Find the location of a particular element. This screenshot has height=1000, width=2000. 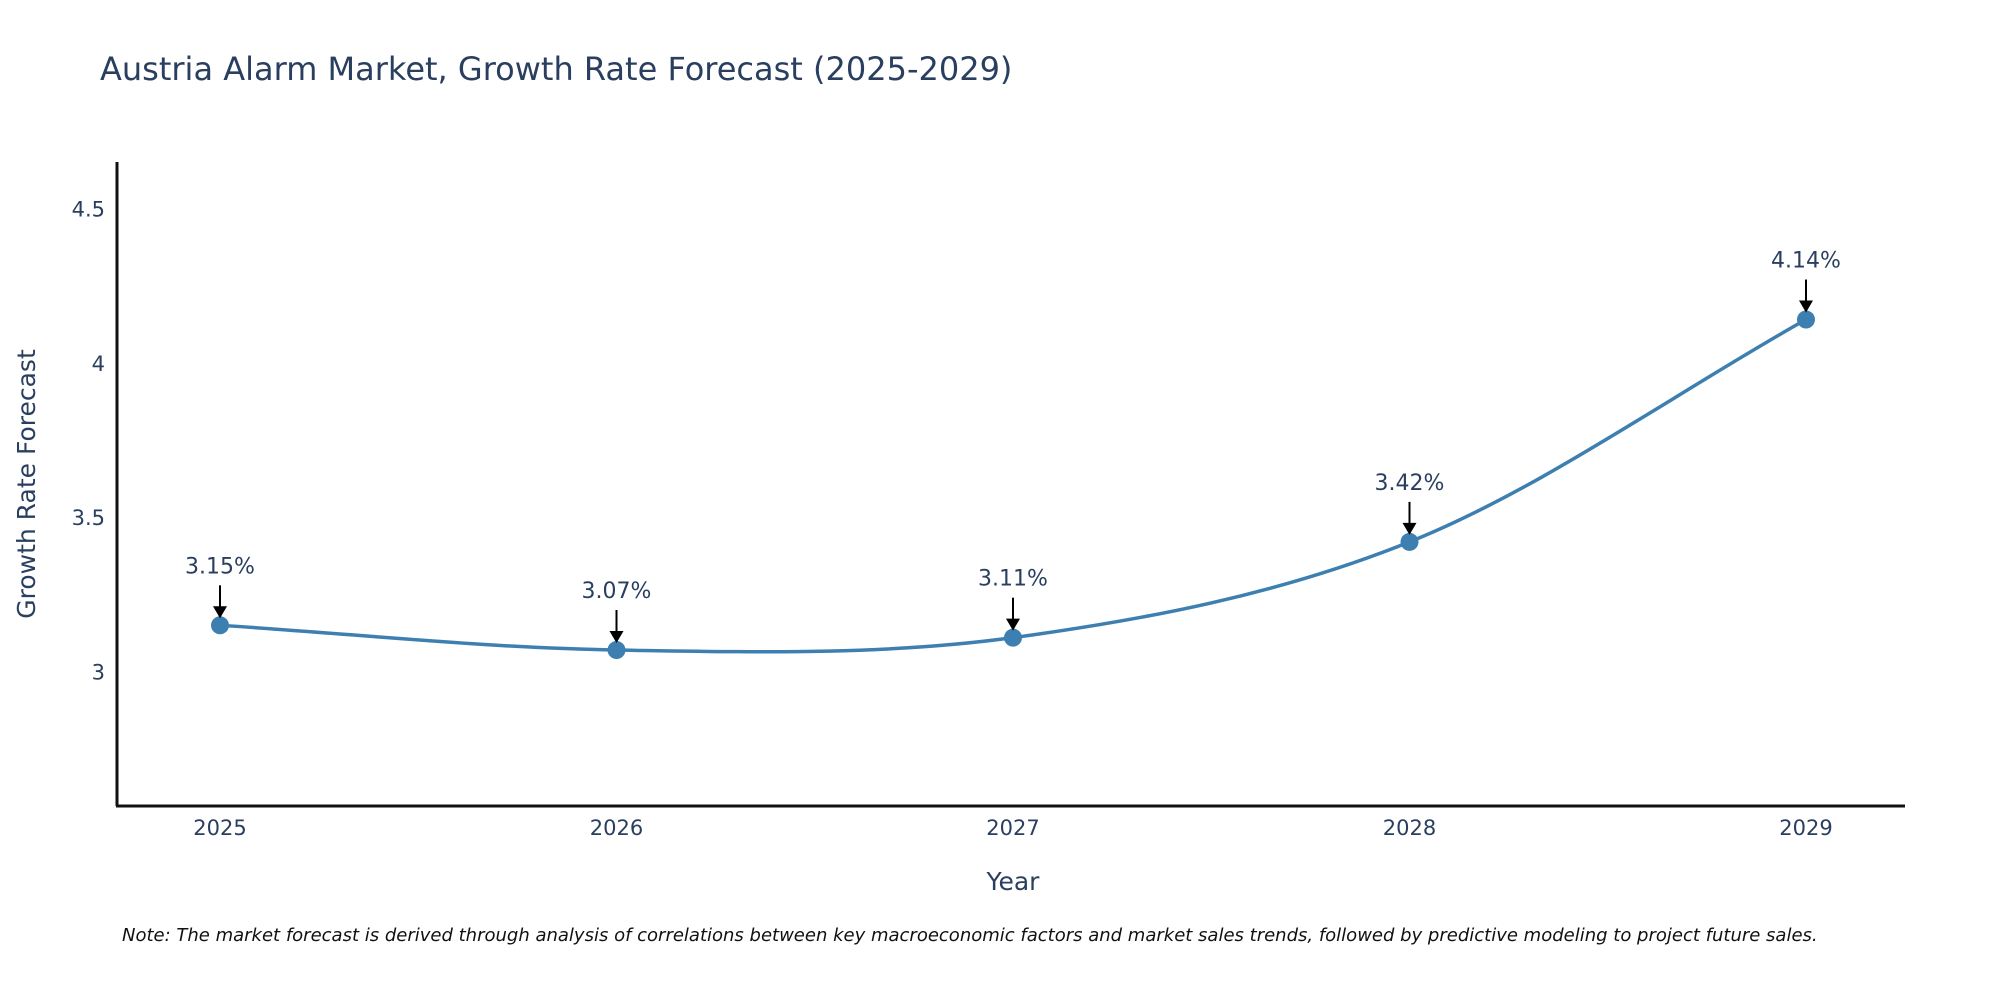

x-tick-label: 2027 is located at coordinates (1012, 828).